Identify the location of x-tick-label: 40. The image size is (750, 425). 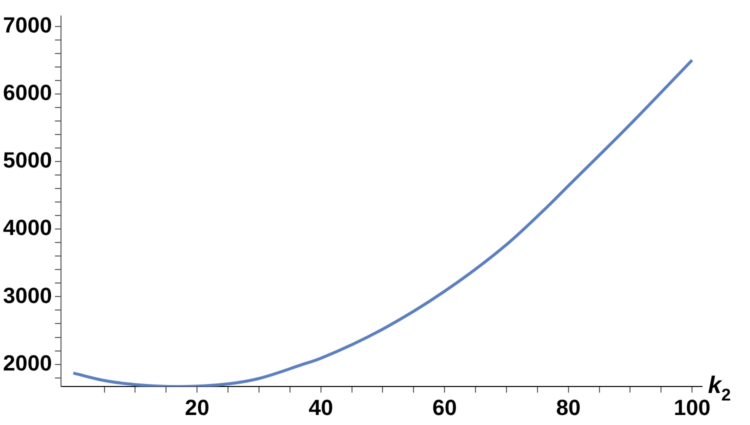
(321, 407).